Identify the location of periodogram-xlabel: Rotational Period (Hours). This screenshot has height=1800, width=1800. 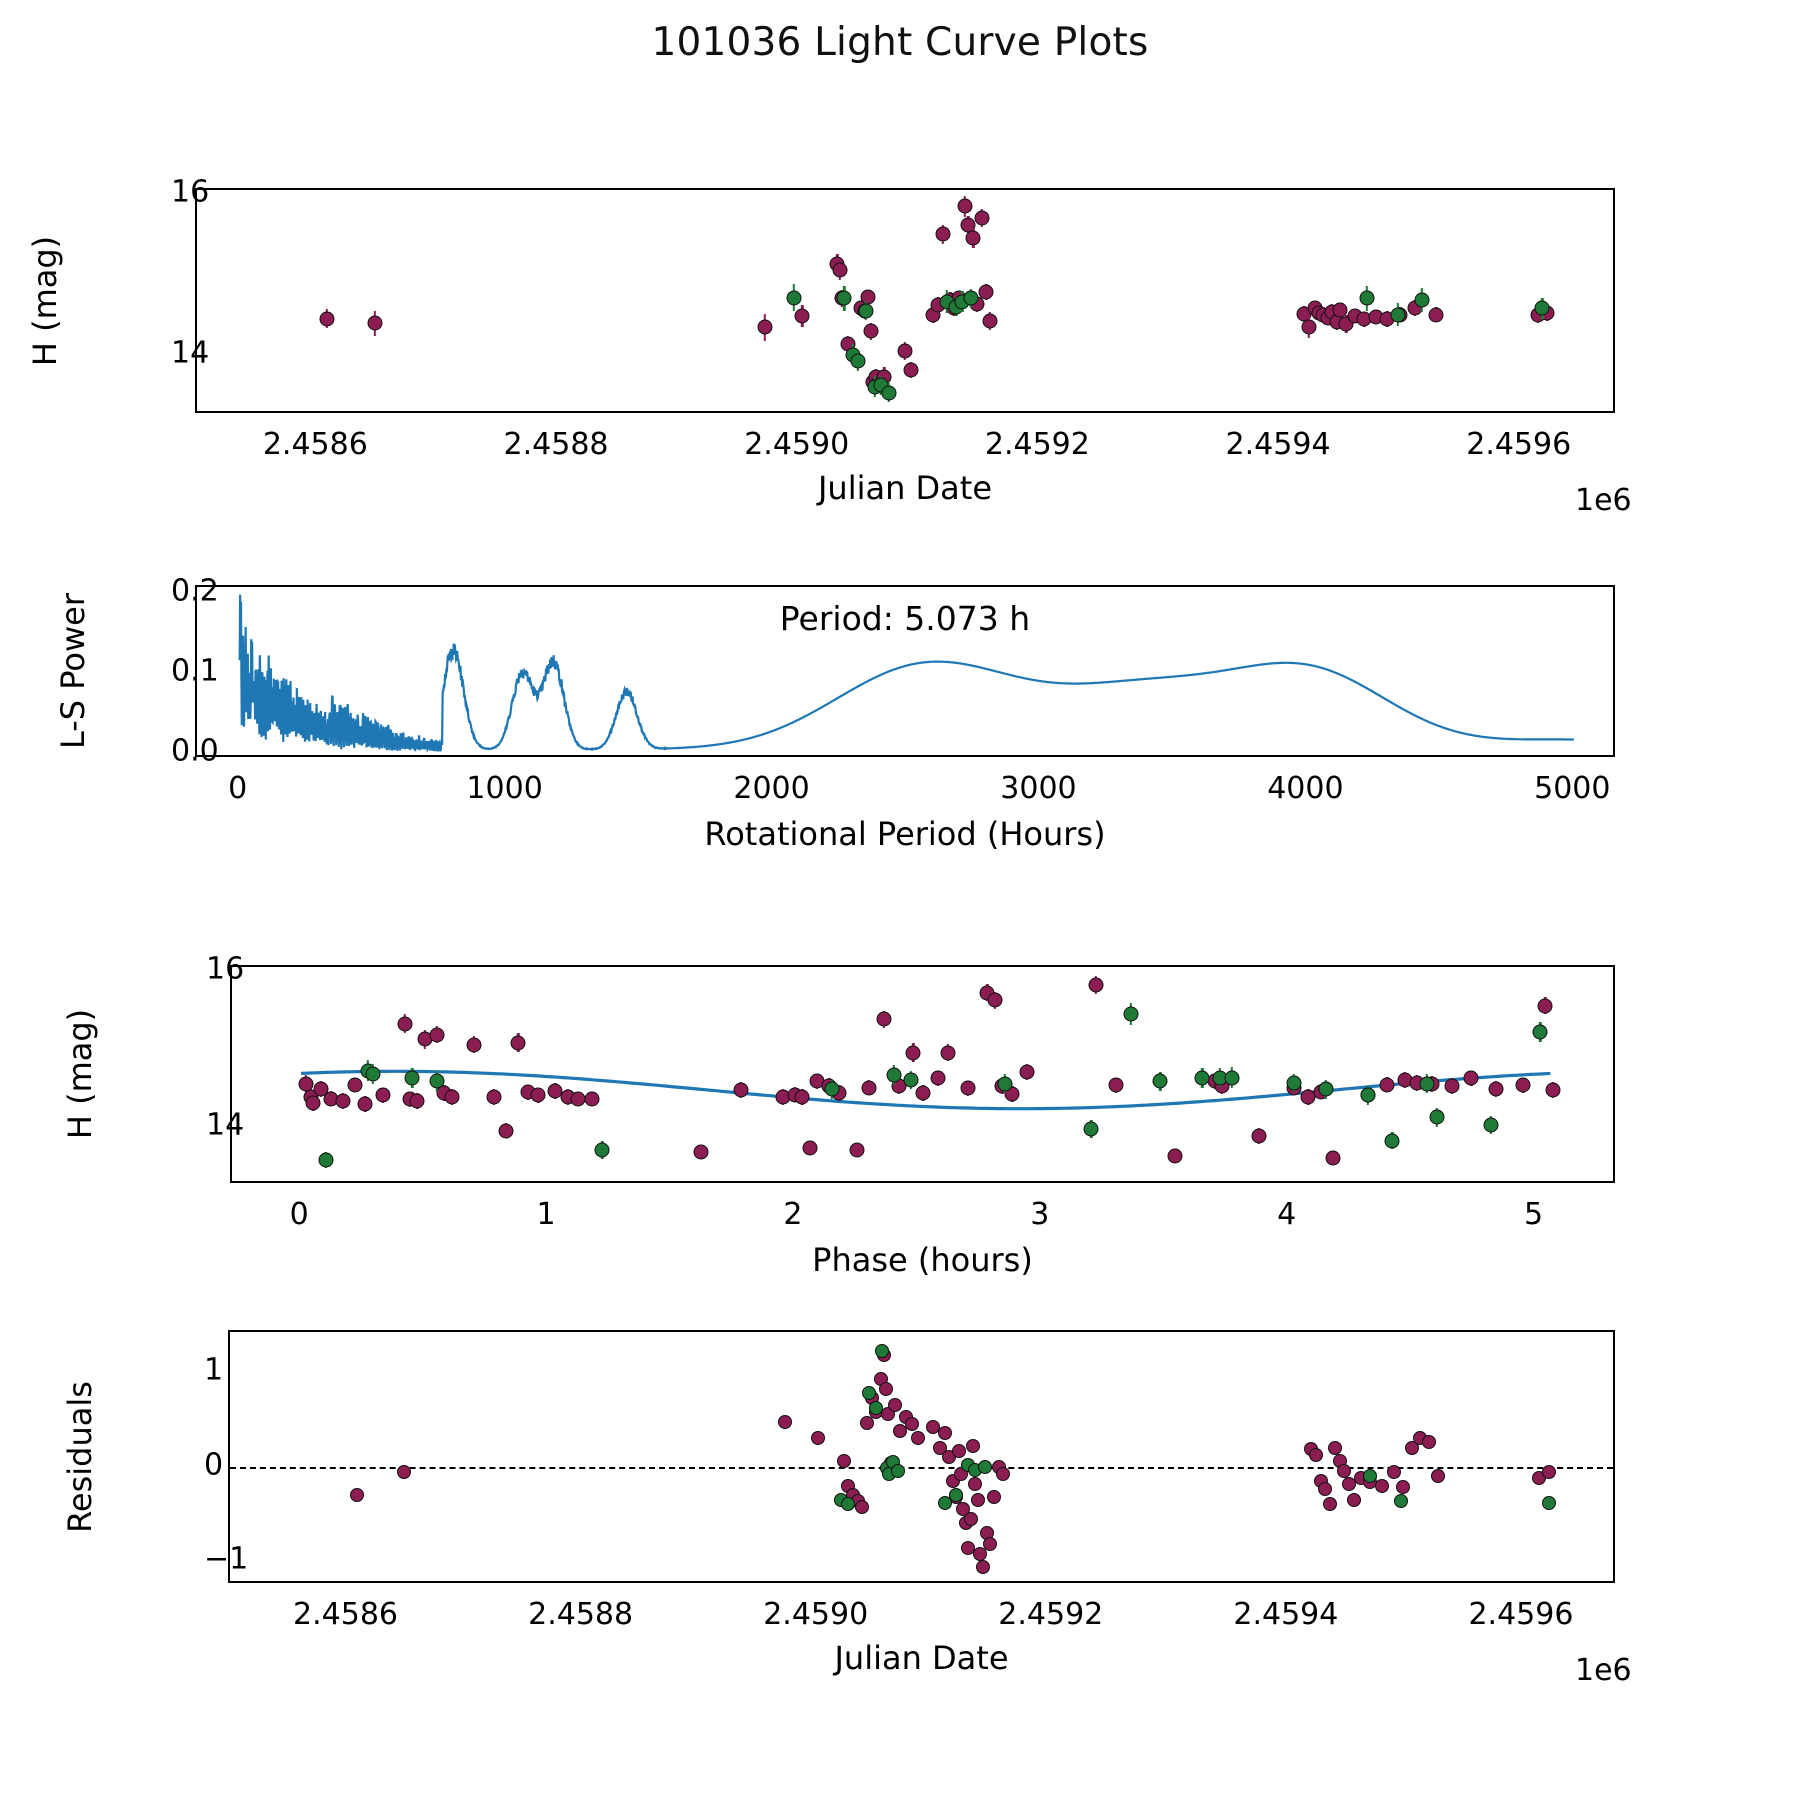
(905, 834).